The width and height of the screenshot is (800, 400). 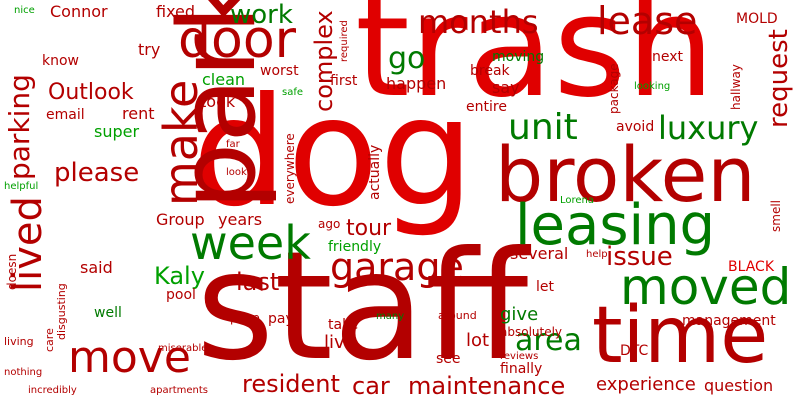 What do you see at coordinates (548, 340) in the screenshot?
I see `word-area: area` at bounding box center [548, 340].